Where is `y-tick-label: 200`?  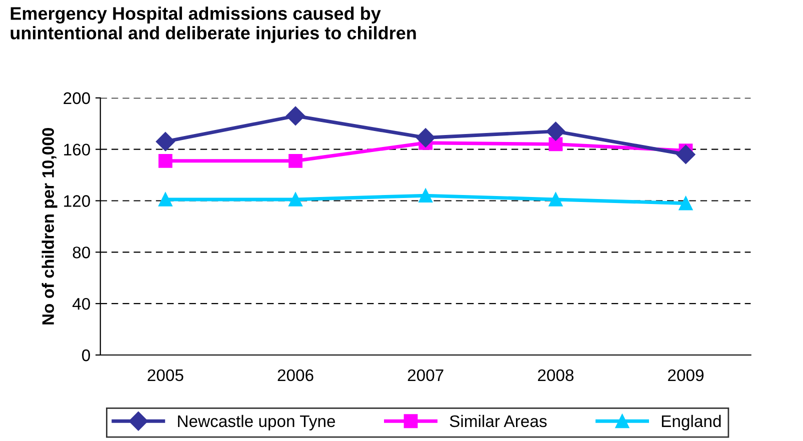
y-tick-label: 200 is located at coordinates (77, 98).